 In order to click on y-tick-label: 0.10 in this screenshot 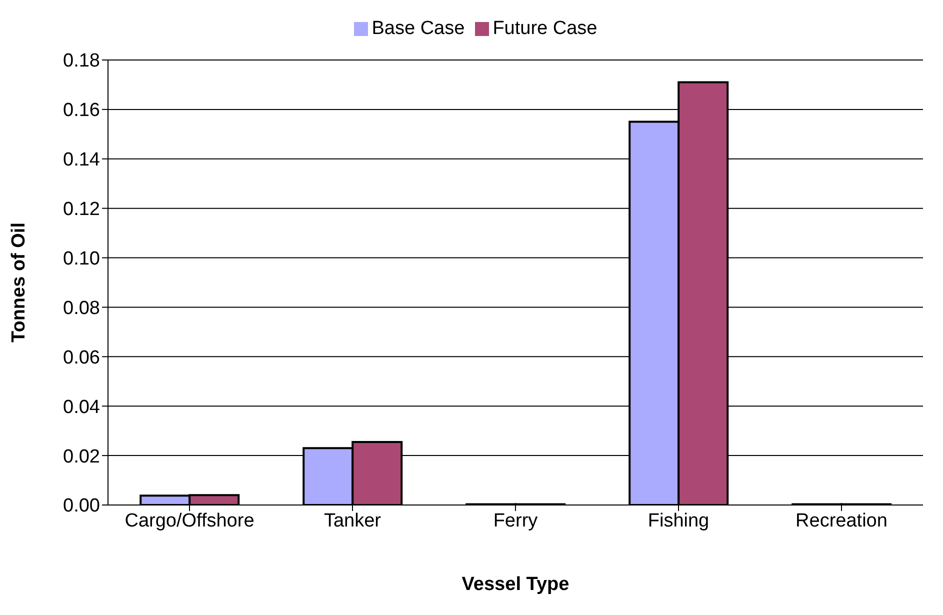, I will do `click(81, 259)`.